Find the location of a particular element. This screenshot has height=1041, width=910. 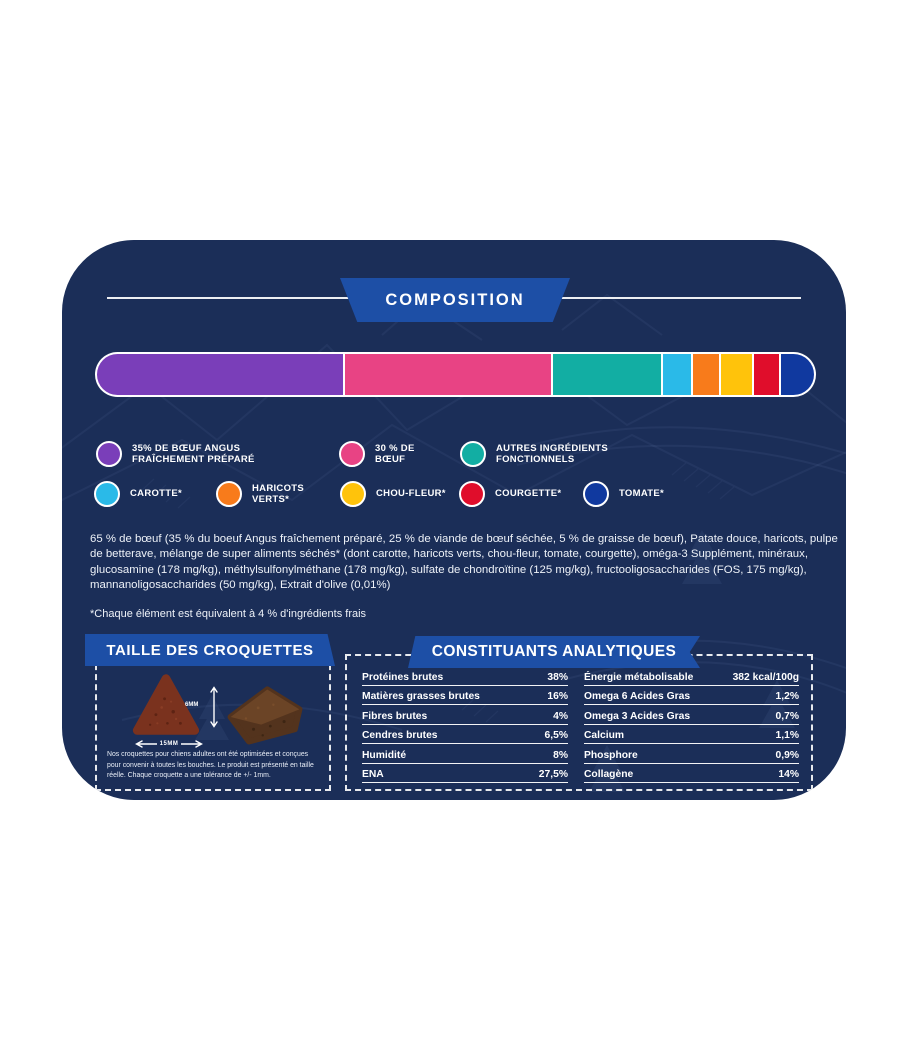

row-value: 8% is located at coordinates (560, 755).